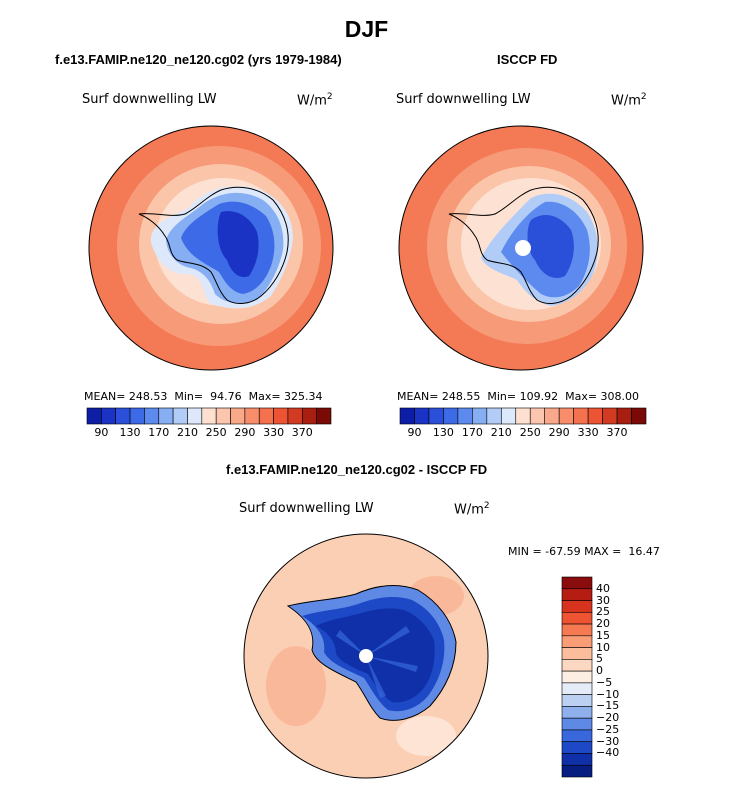  Describe the element at coordinates (159, 432) in the screenshot. I see `colorbar-model-tick-label: 170` at that location.